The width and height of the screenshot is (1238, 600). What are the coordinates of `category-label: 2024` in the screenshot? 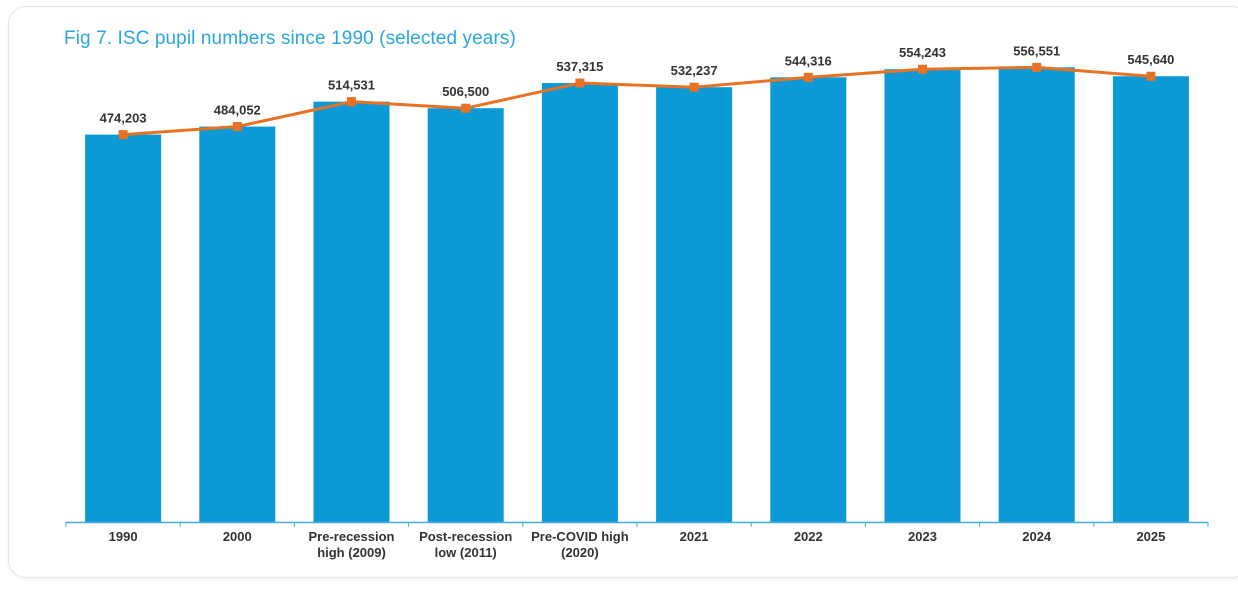 It's located at (1037, 536).